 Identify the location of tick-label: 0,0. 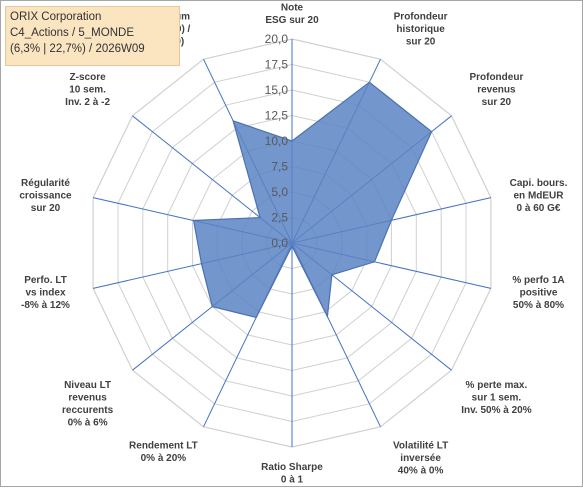
(279, 243).